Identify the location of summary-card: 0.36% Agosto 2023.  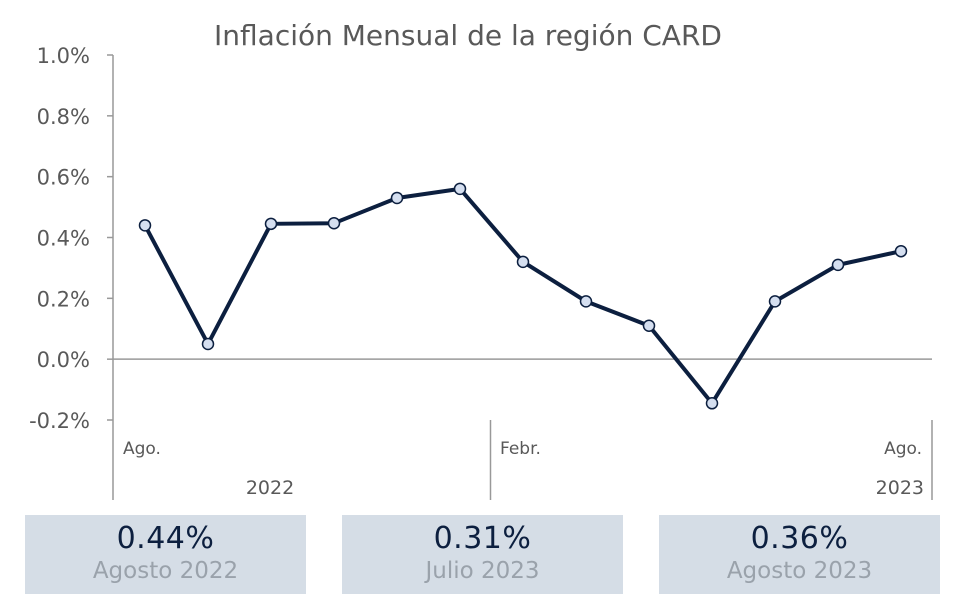
(799, 554).